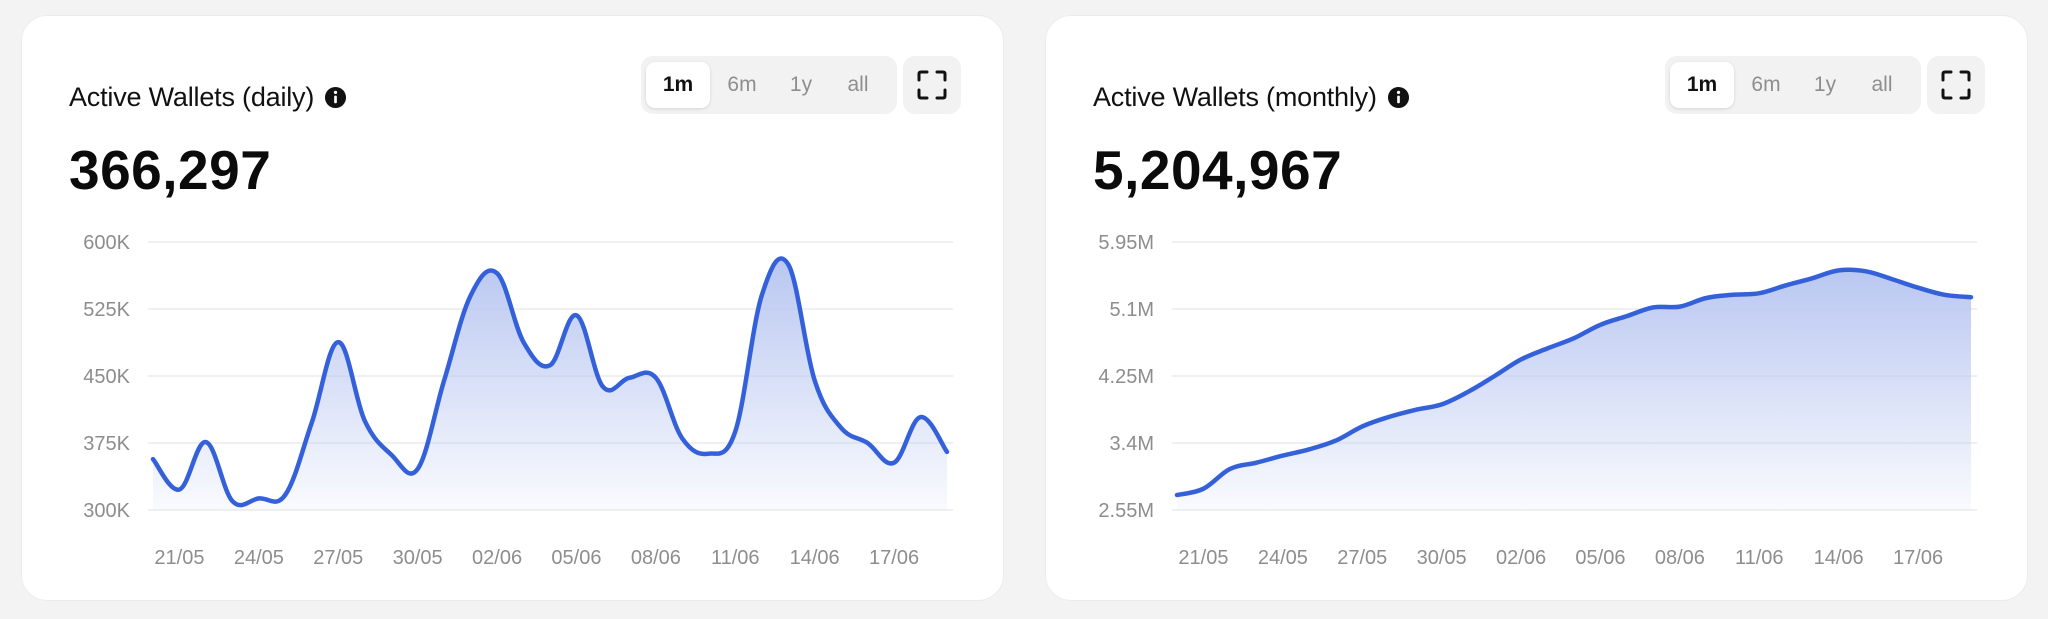 The image size is (2048, 619). I want to click on card-title: Active Wallets (daily), so click(192, 97).